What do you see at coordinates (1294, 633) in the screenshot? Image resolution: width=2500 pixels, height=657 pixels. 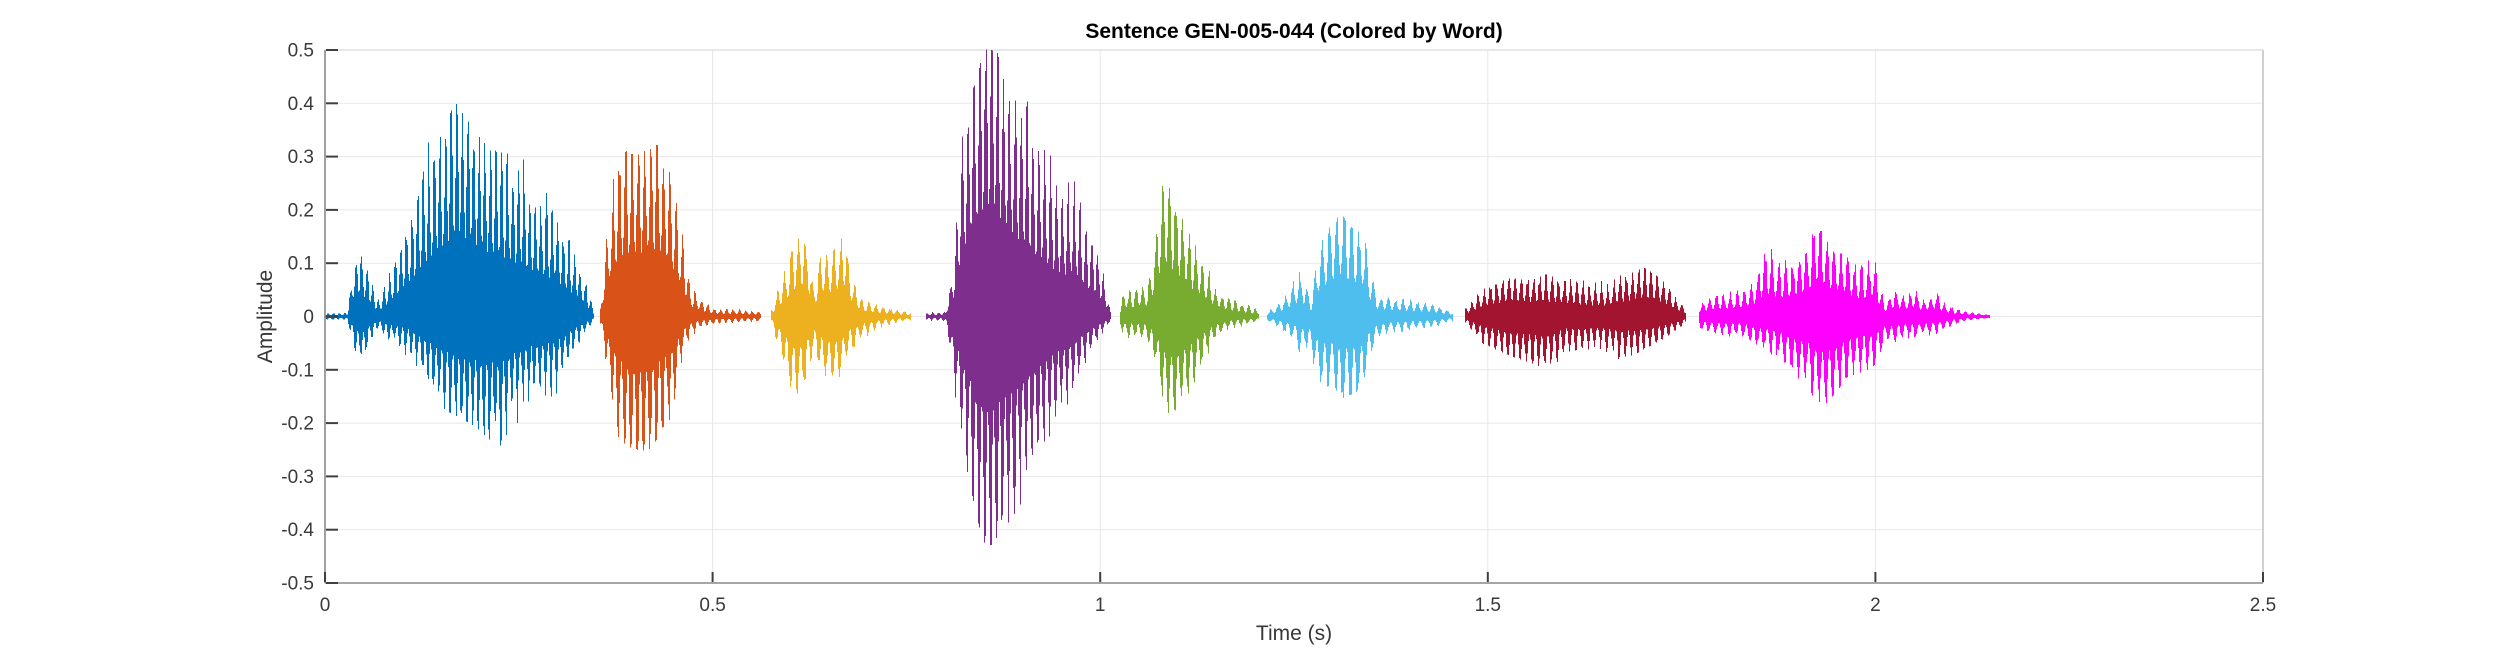 I see `x-axis-label: Time (s)` at bounding box center [1294, 633].